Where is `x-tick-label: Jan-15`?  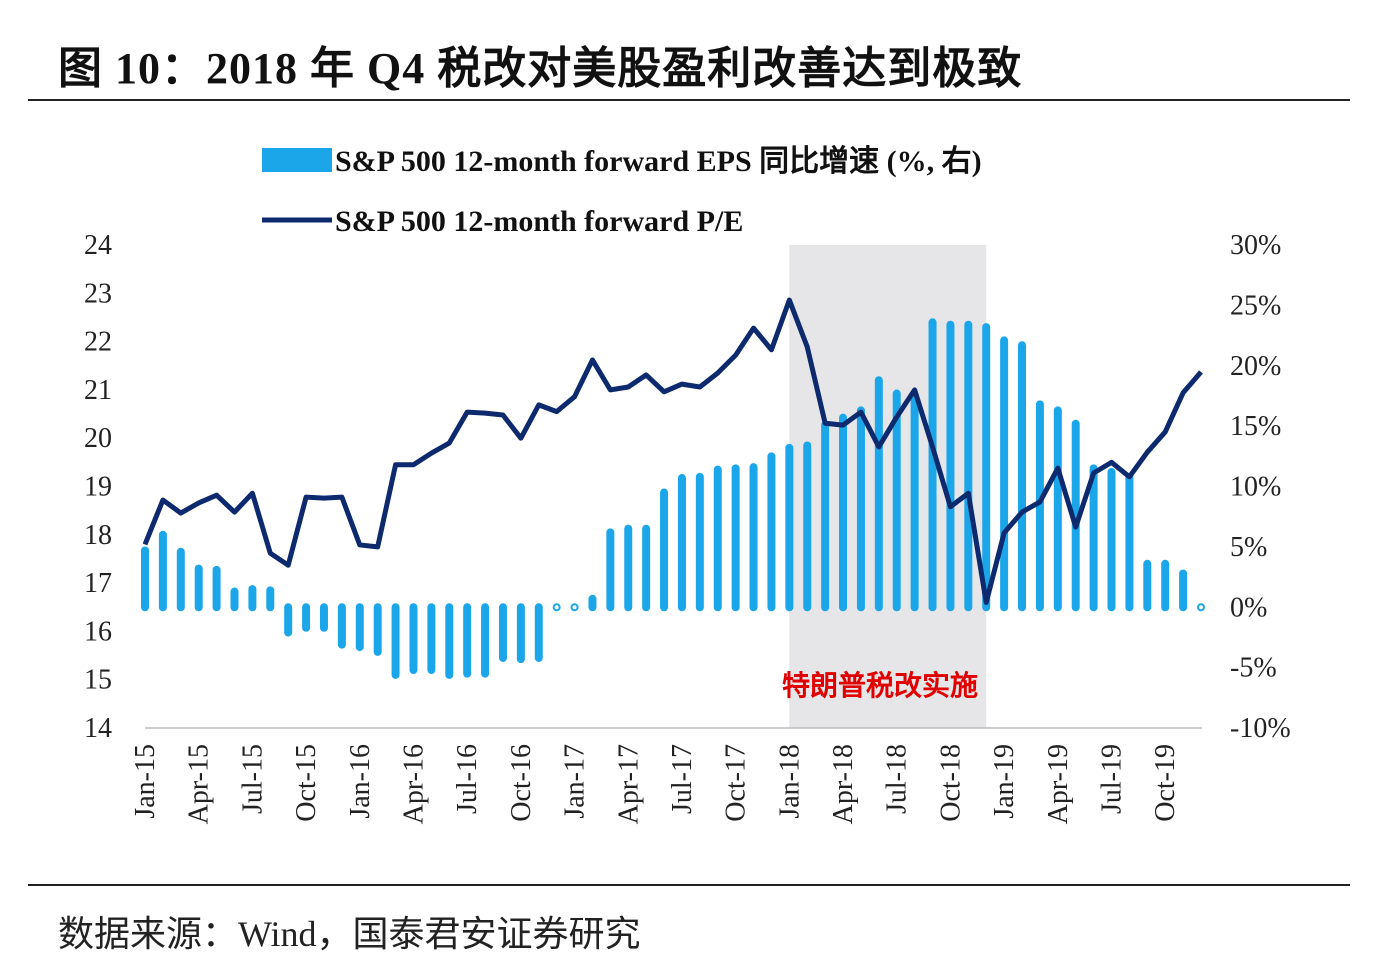
x-tick-label: Jan-15 is located at coordinates (145, 781).